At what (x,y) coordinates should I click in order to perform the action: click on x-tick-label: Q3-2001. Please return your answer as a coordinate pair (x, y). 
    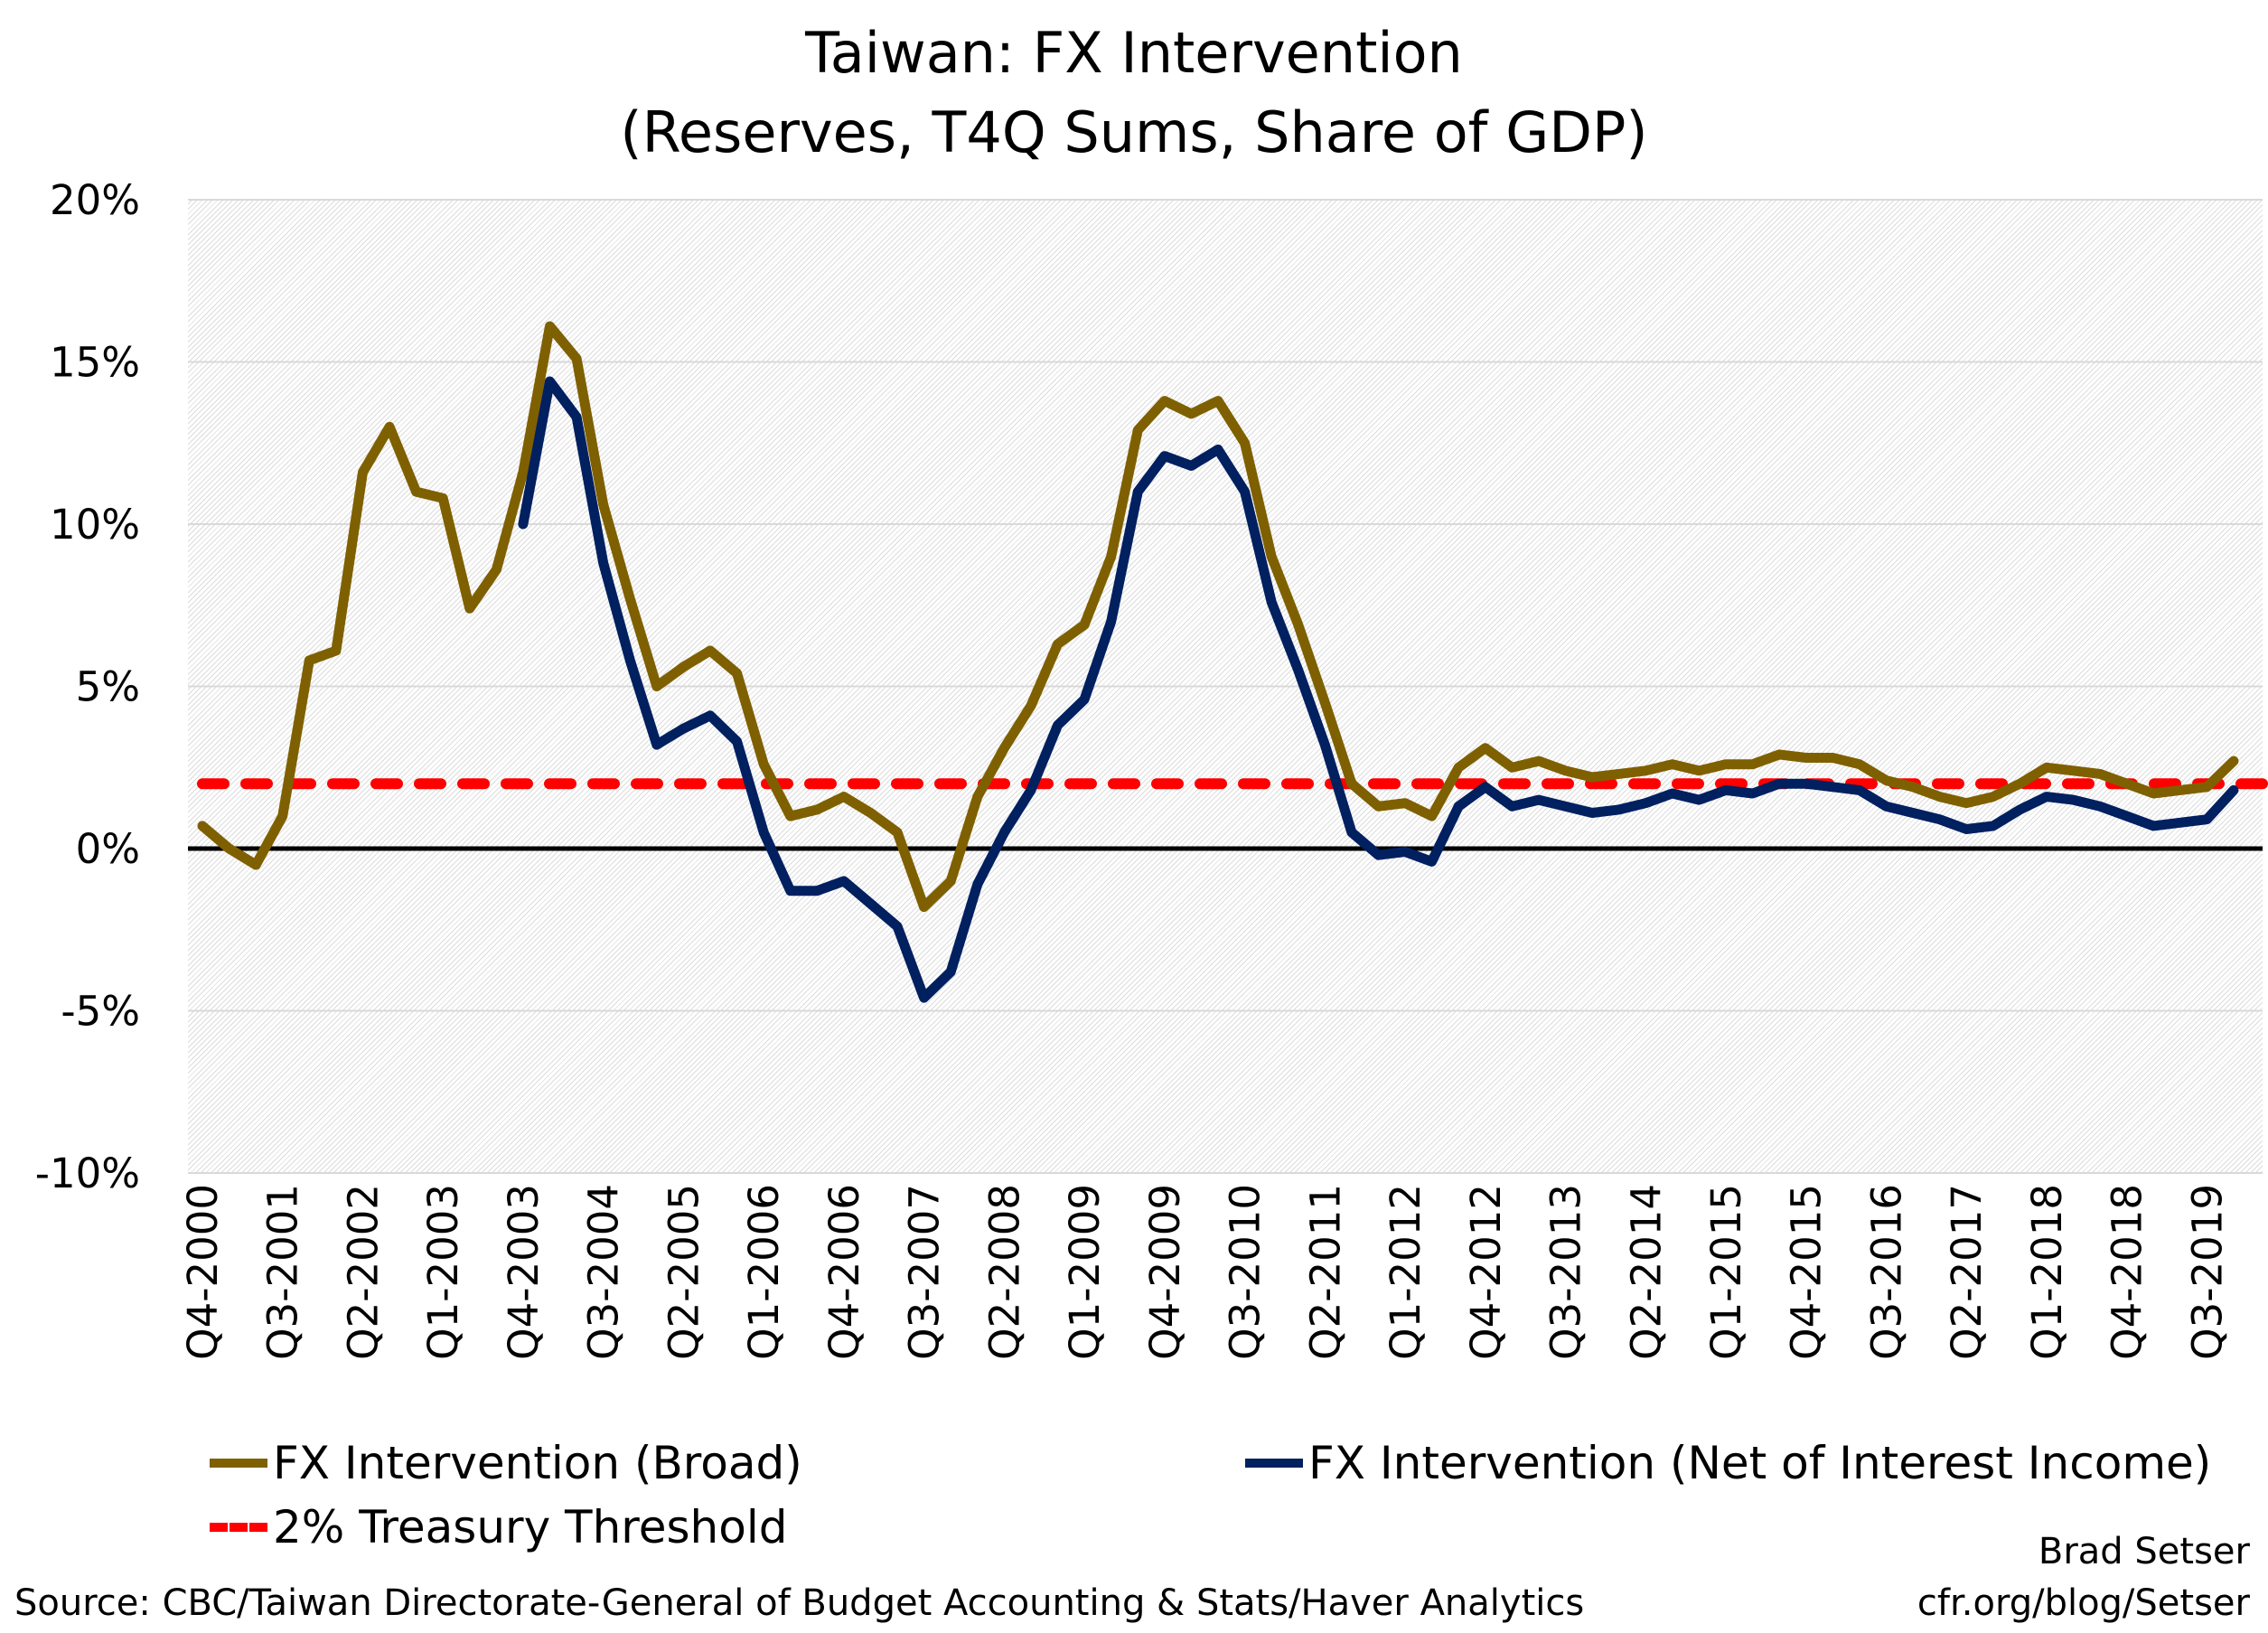
    Looking at the image, I should click on (283, 1272).